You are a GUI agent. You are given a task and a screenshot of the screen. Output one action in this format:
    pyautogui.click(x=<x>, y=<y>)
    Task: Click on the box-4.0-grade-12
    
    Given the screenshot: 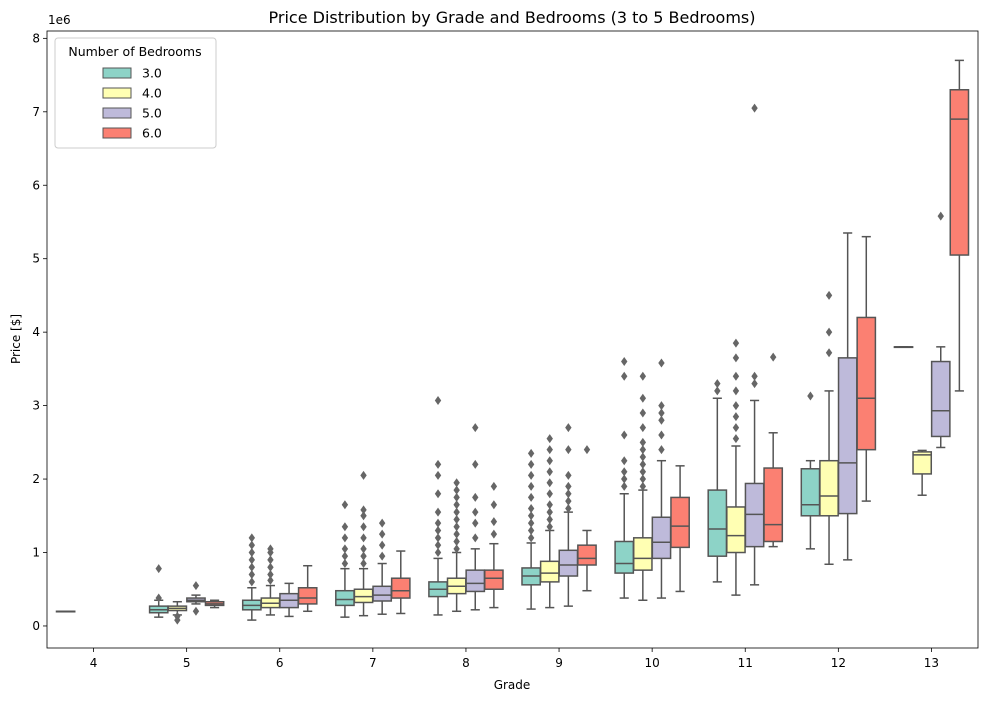 What is the action you would take?
    pyautogui.click(x=829, y=428)
    